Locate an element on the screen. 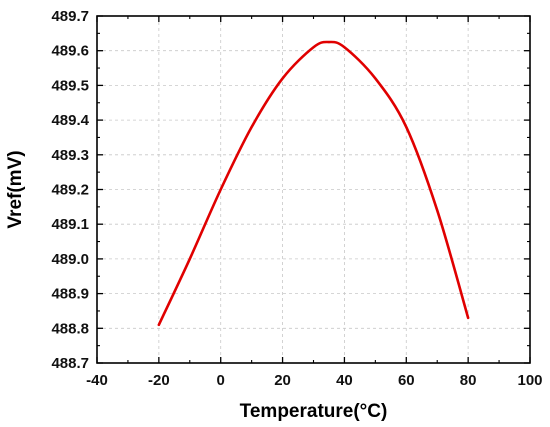 Image resolution: width=550 pixels, height=427 pixels. y-tick-label: 489.7 is located at coordinates (70, 16).